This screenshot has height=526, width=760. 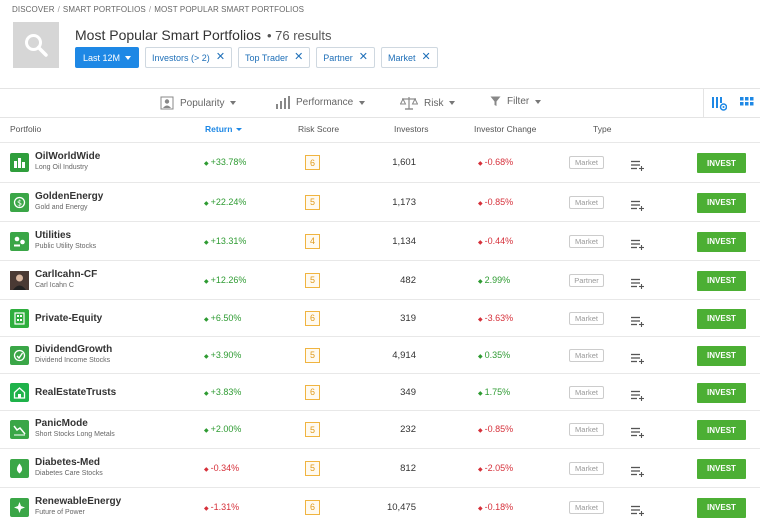 What do you see at coordinates (107, 57) in the screenshot?
I see `period-dropdown: Last 12M` at bounding box center [107, 57].